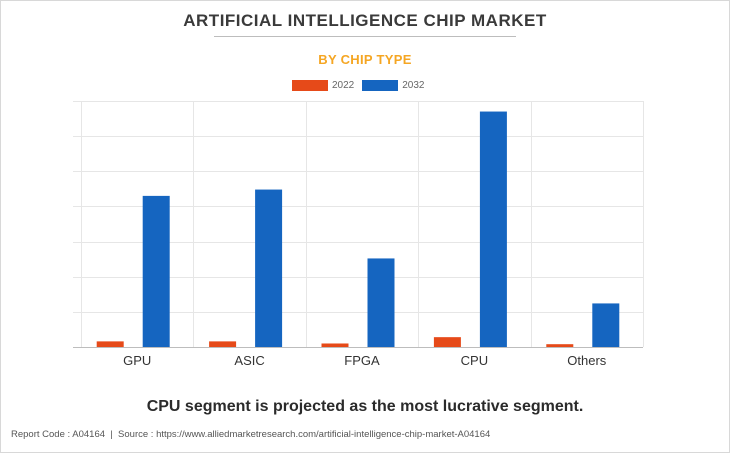 This screenshot has height=453, width=730. I want to click on title-divider, so click(365, 36).